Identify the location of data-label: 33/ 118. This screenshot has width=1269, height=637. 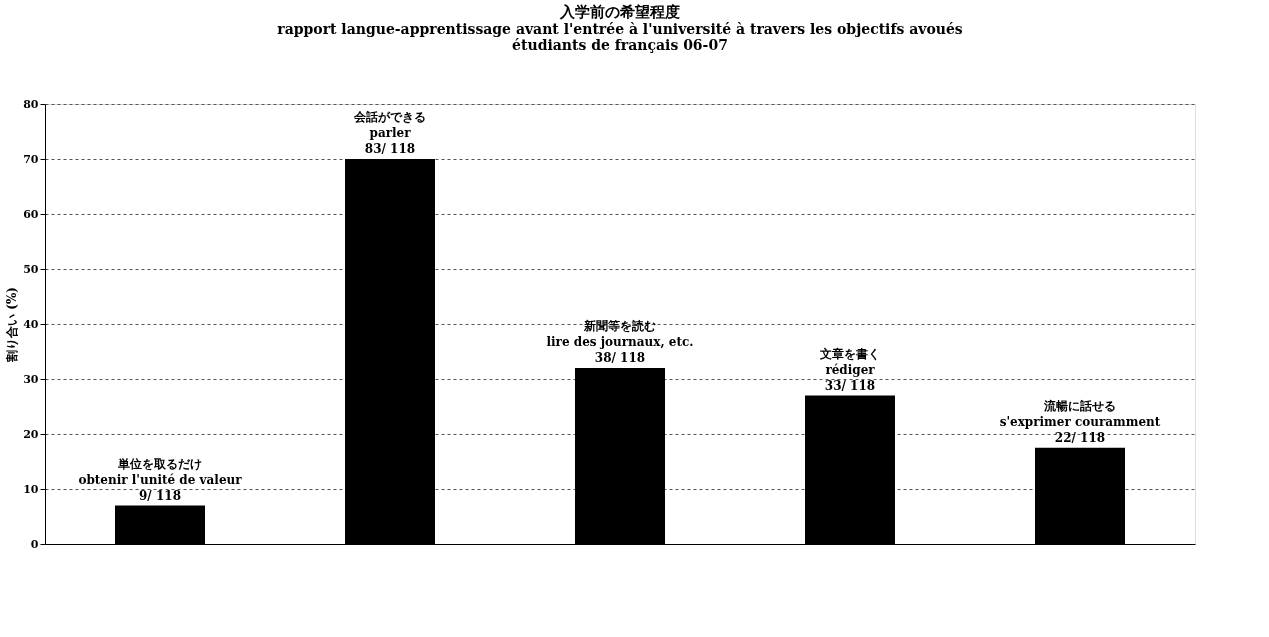
(850, 385).